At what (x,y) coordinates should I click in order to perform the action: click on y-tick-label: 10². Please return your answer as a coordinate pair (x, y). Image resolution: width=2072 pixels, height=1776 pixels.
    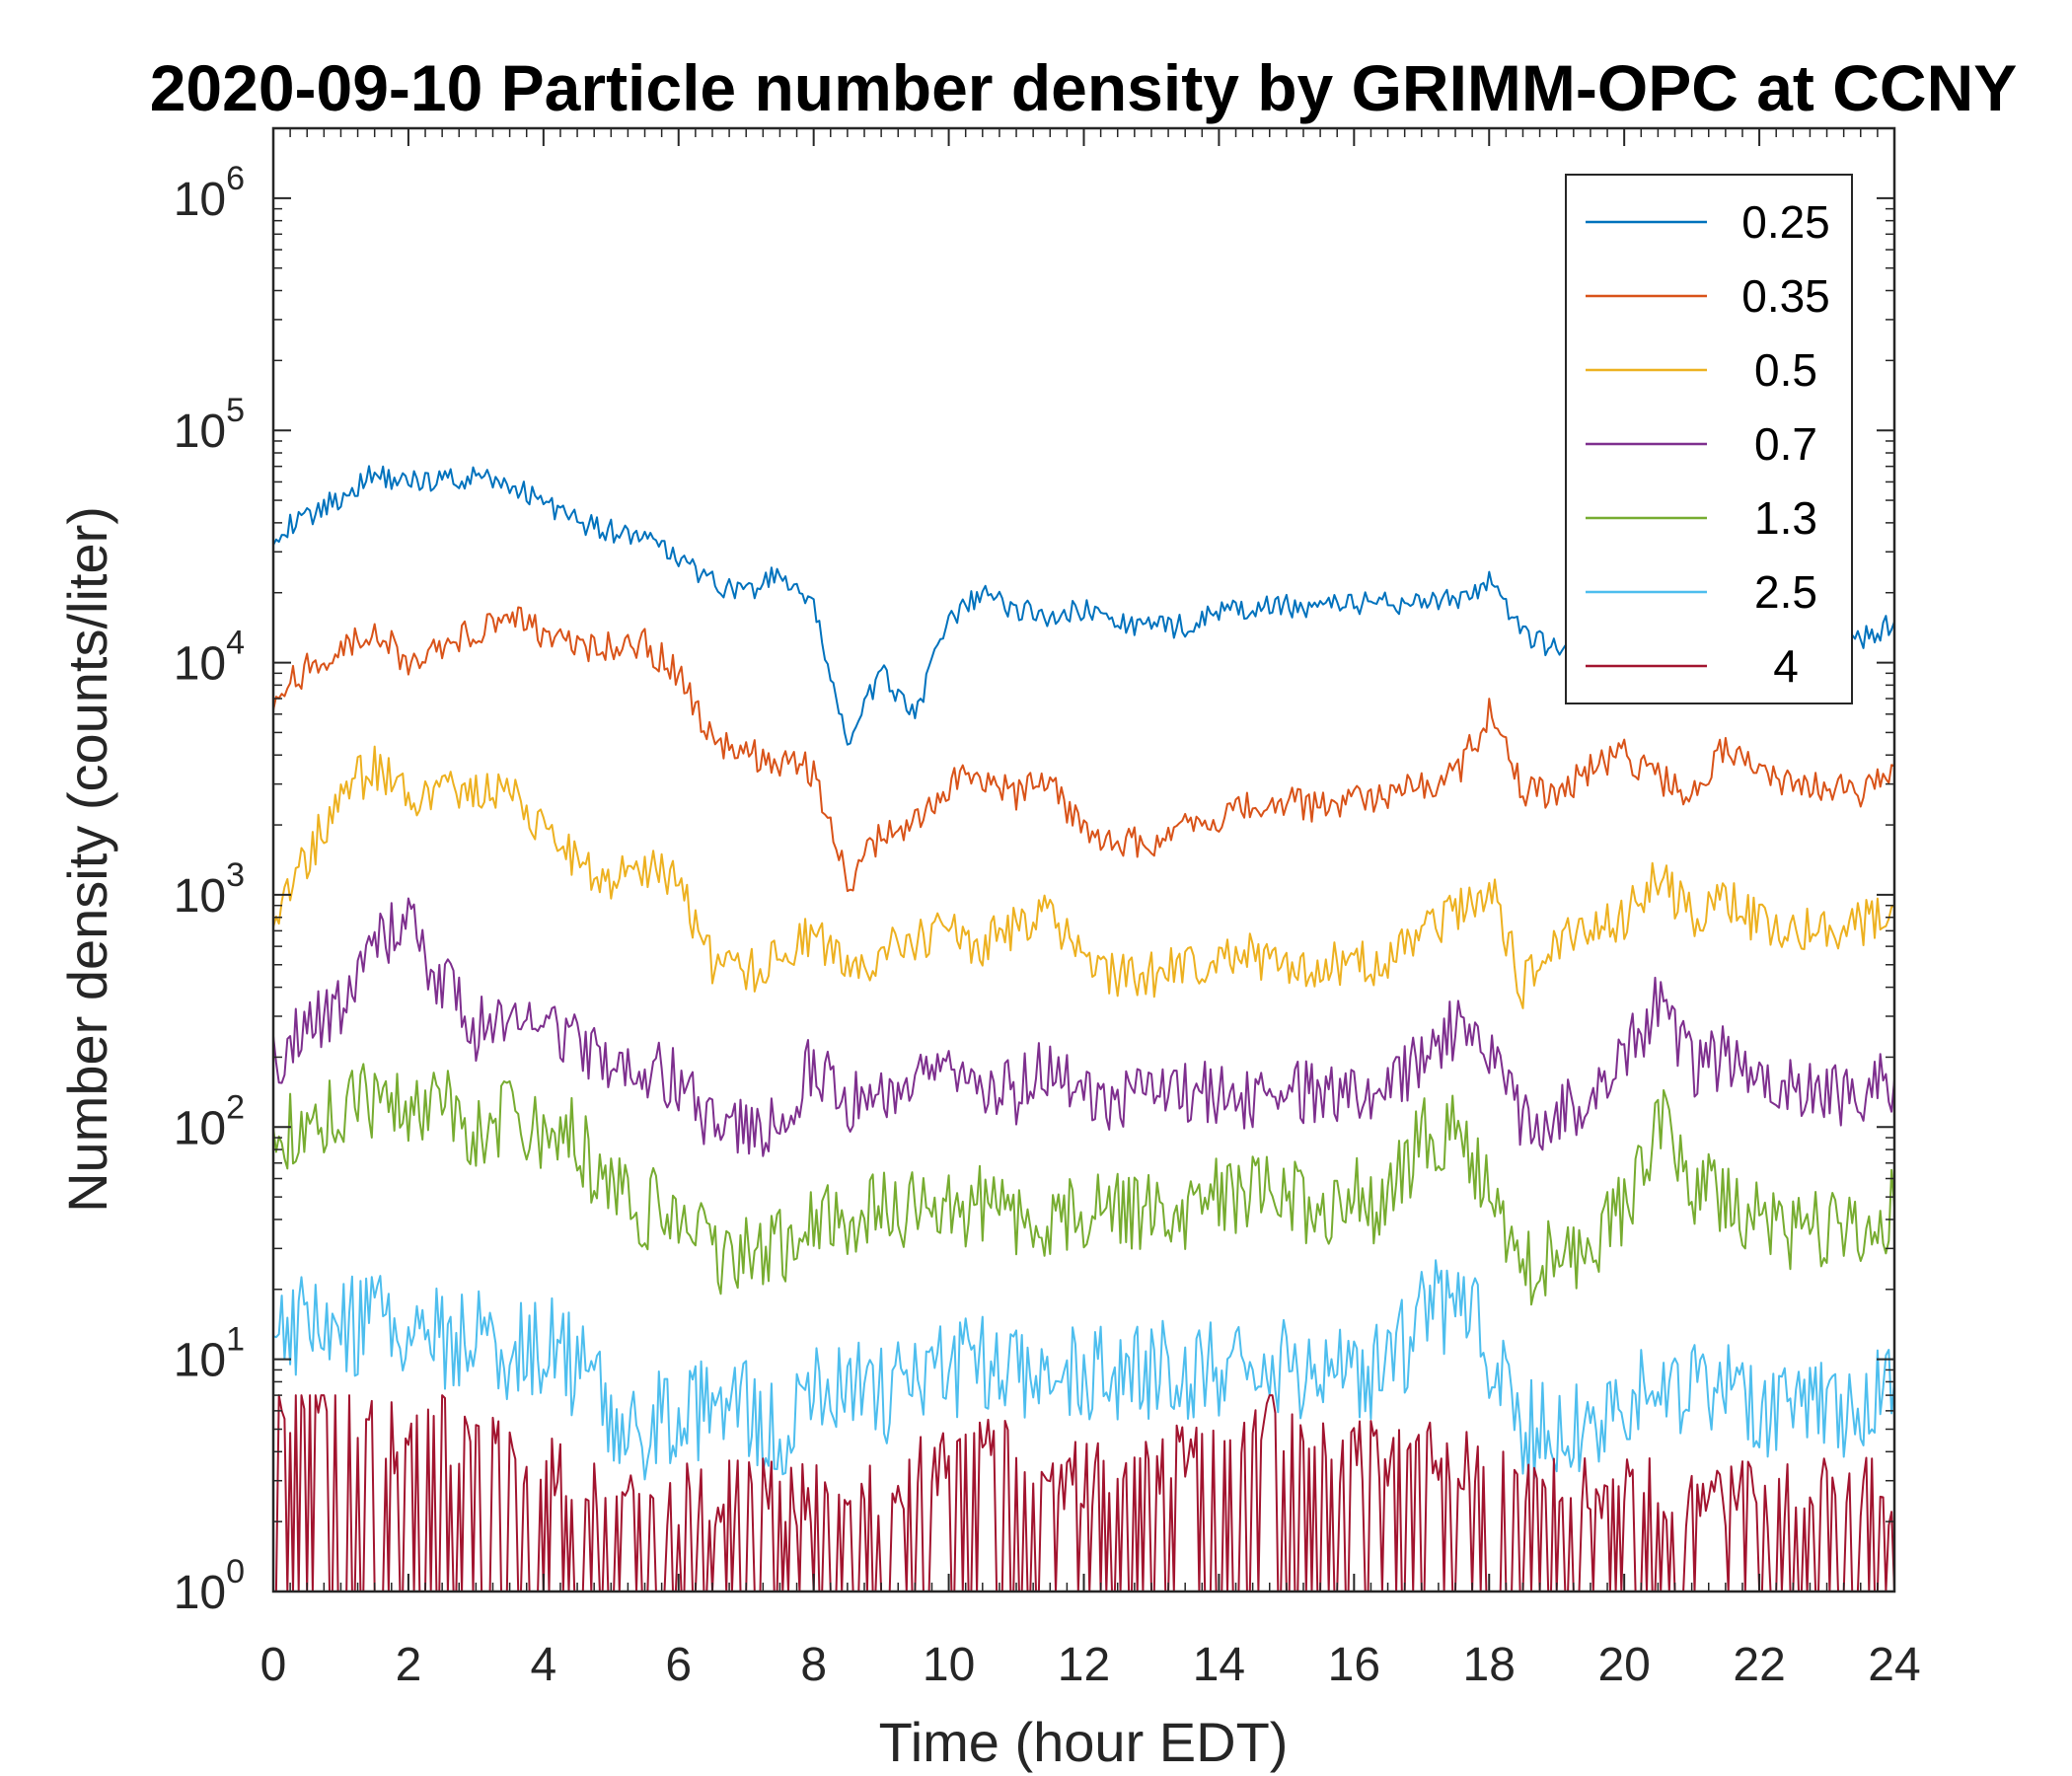
    Looking at the image, I should click on (210, 1121).